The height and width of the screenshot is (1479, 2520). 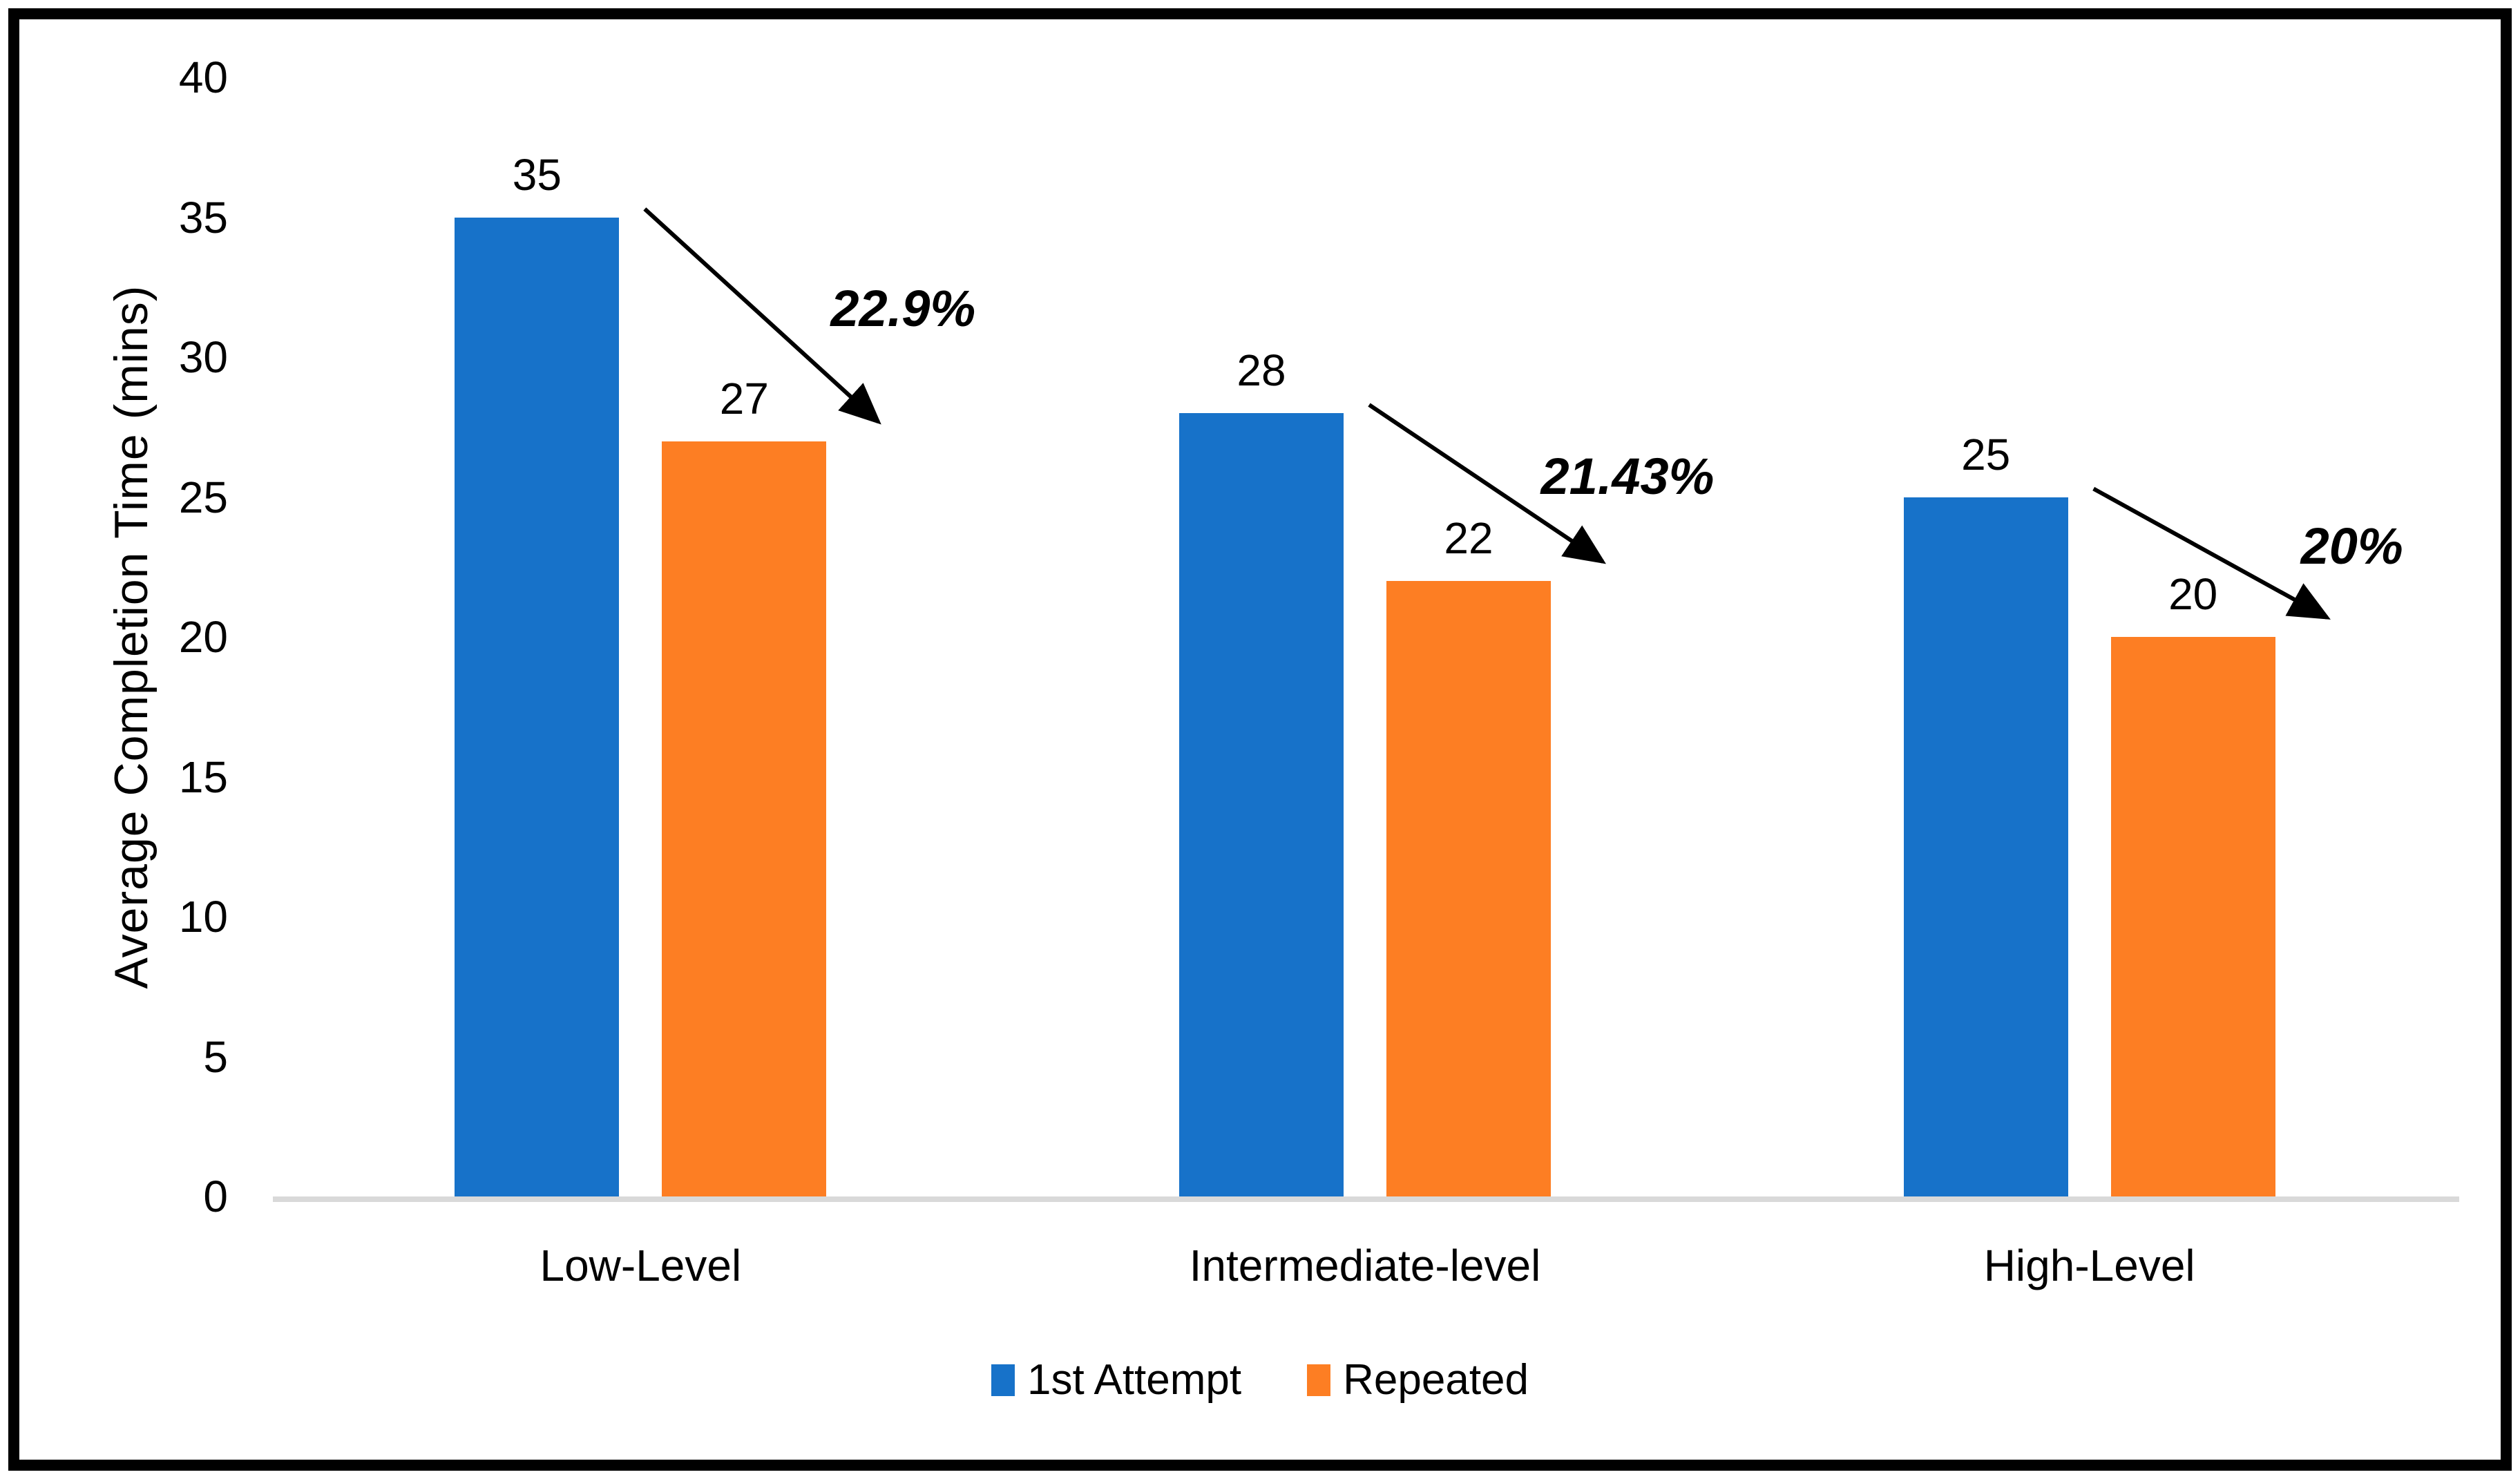 I want to click on category-axis-line, so click(x=1366, y=1199).